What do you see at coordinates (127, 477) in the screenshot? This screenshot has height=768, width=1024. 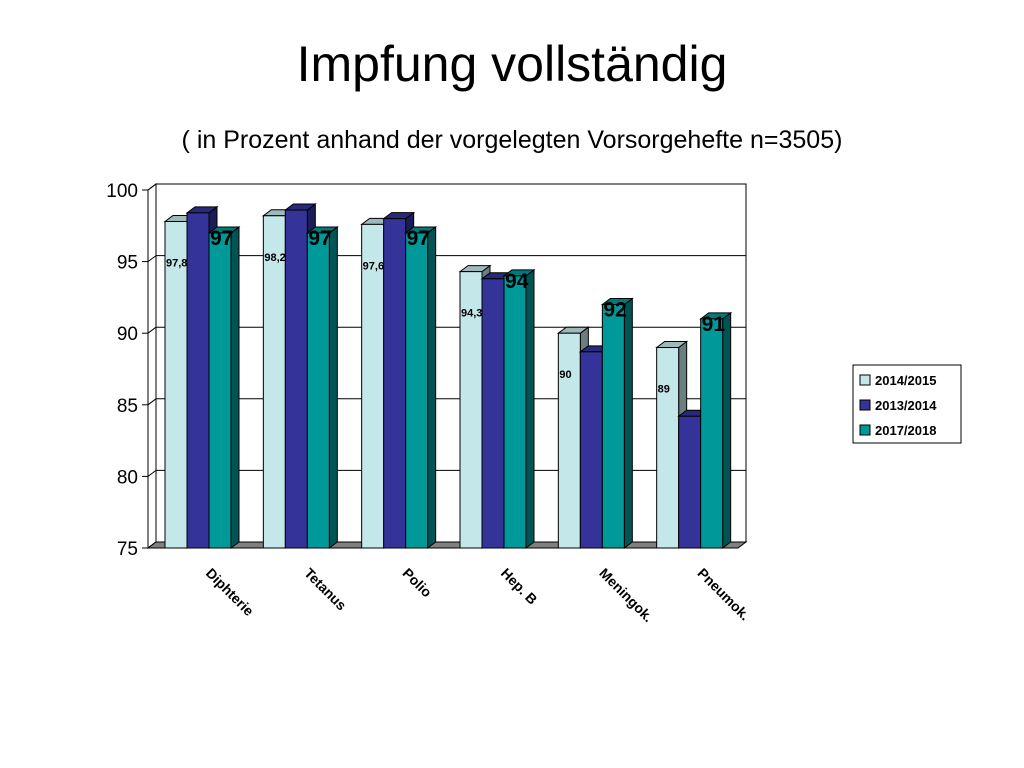 I see `y-tick-label: 80` at bounding box center [127, 477].